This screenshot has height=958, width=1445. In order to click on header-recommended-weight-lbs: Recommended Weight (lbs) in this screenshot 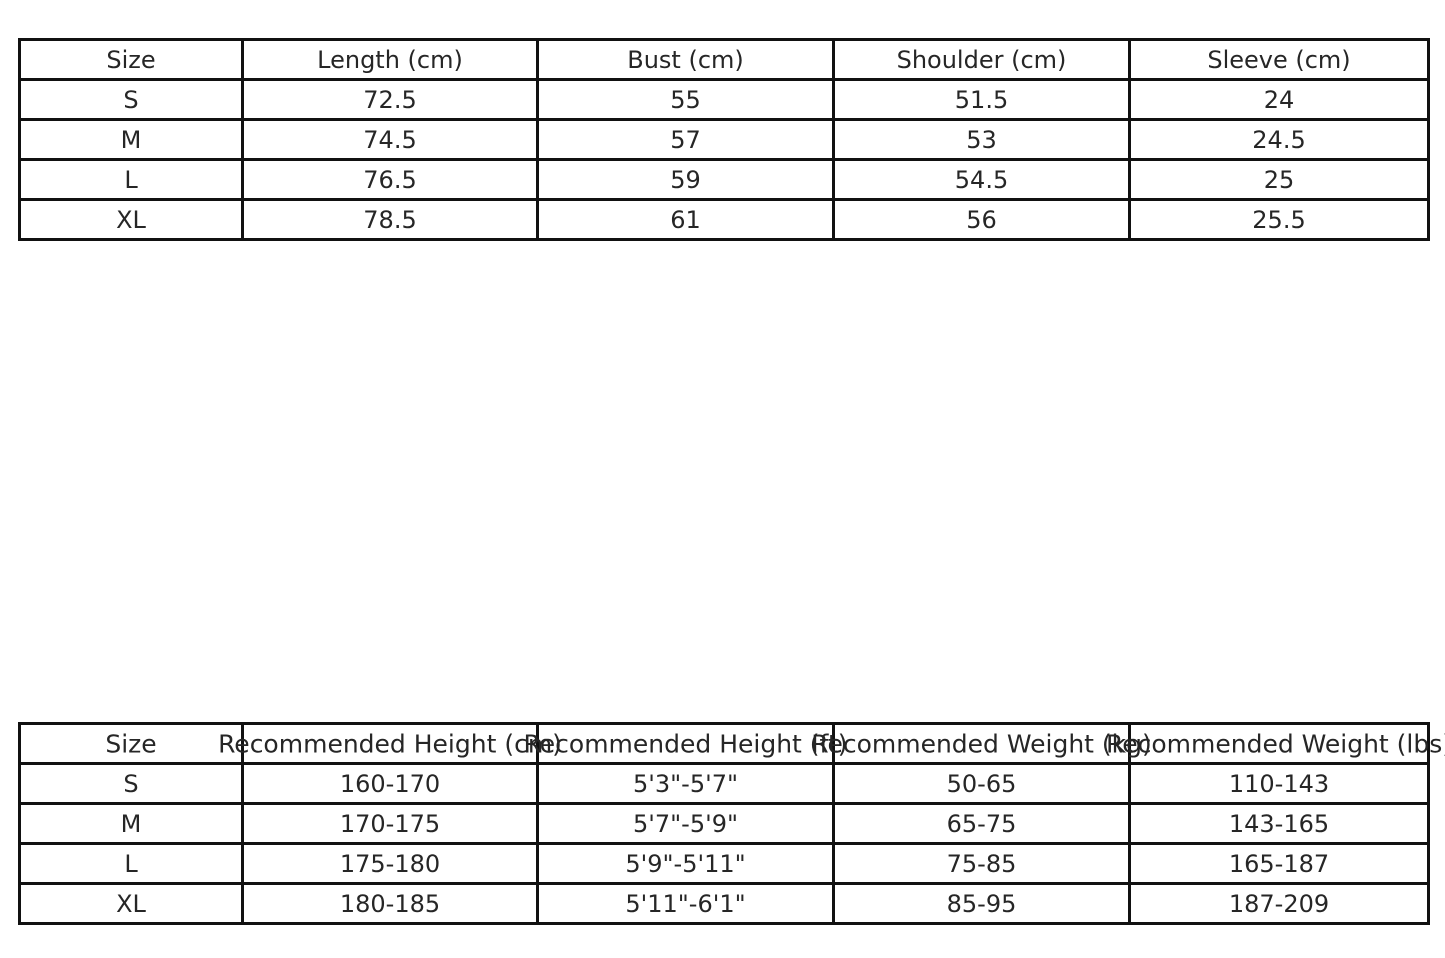, I will do `click(1275, 743)`.